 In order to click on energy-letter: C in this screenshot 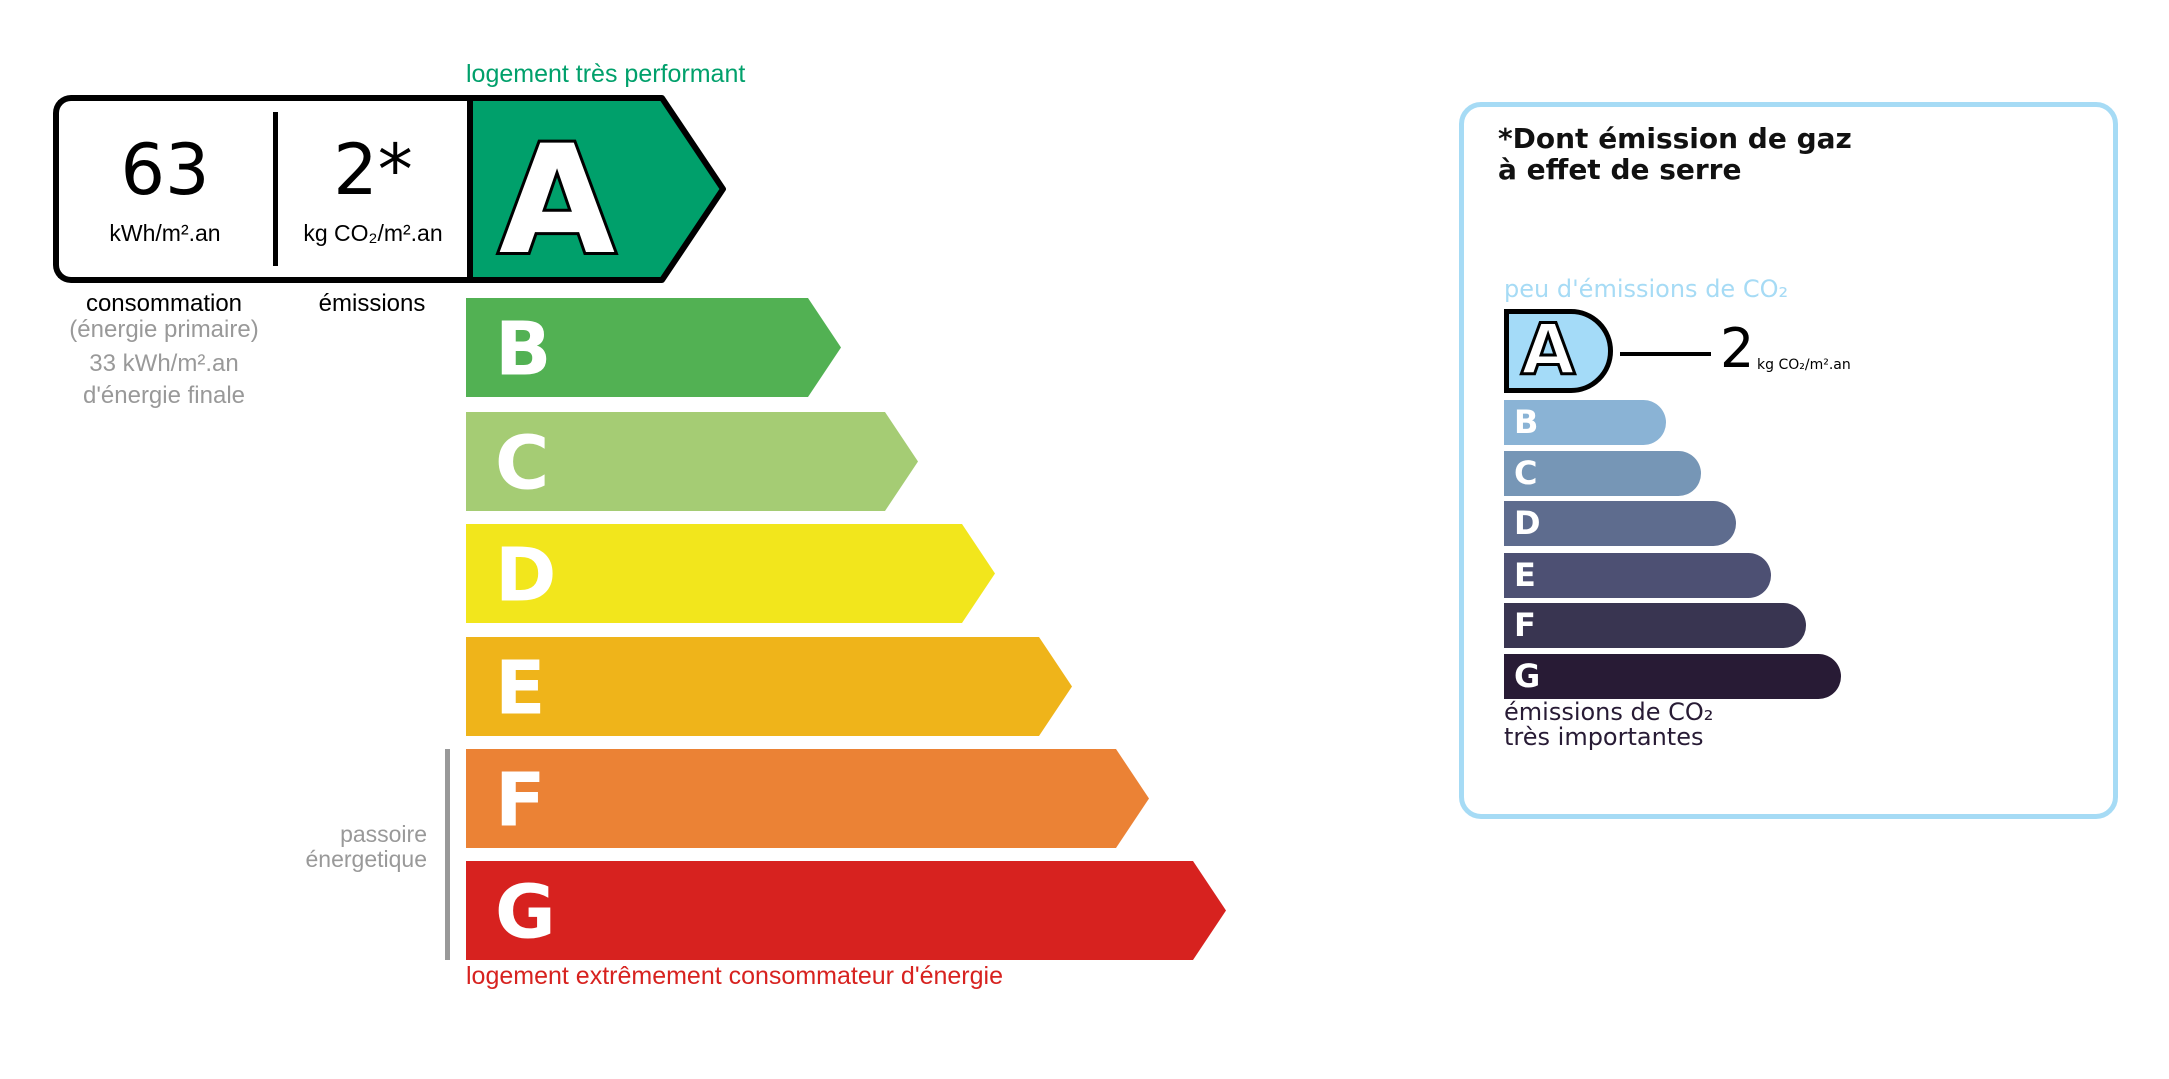, I will do `click(522, 464)`.